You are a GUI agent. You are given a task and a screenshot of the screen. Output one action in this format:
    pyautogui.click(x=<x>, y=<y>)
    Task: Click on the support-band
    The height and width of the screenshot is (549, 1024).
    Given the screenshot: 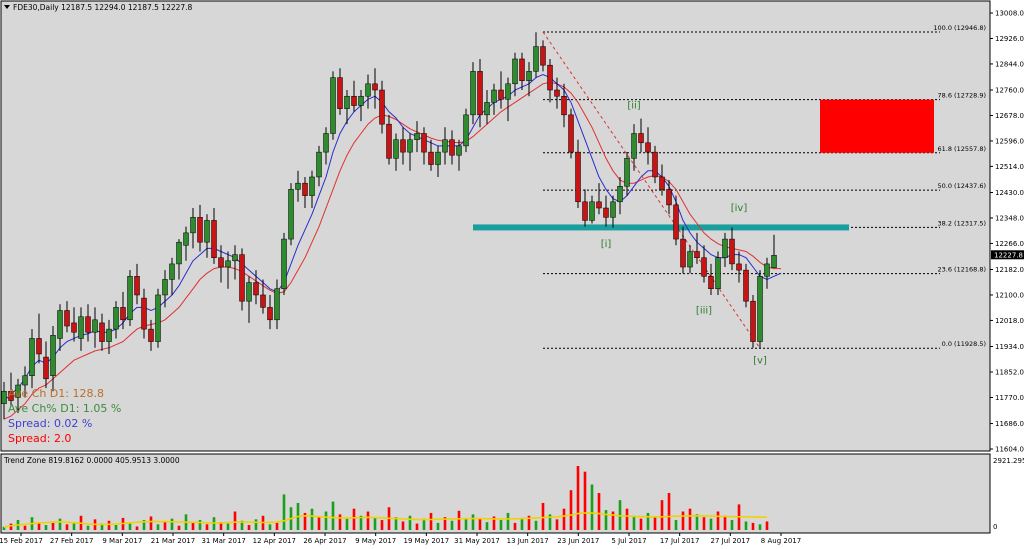 What is the action you would take?
    pyautogui.click(x=661, y=227)
    